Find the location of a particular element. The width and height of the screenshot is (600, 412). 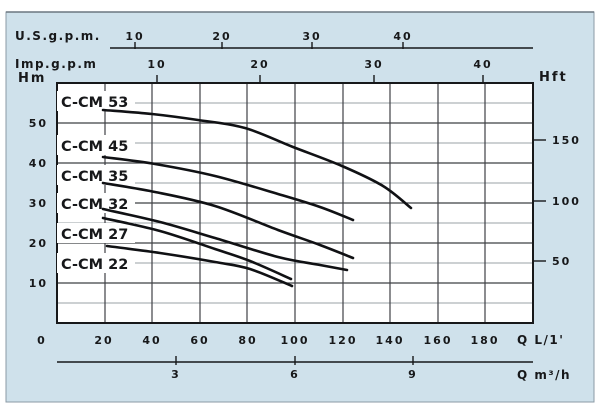

tick-label-usgpm-40: 40 is located at coordinates (402, 36).